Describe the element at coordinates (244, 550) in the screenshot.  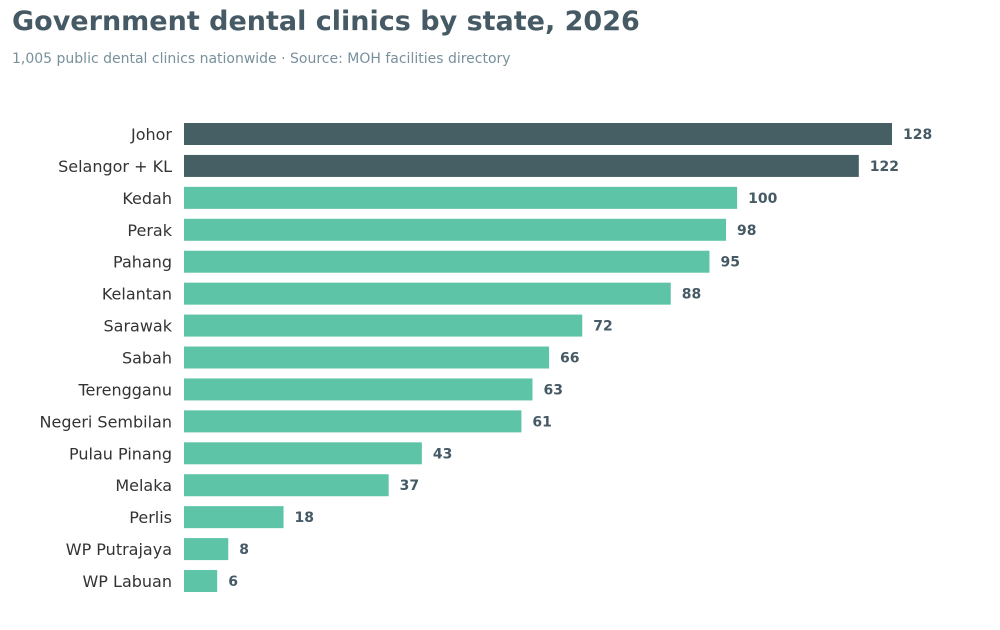
I see `value-label: 8` at that location.